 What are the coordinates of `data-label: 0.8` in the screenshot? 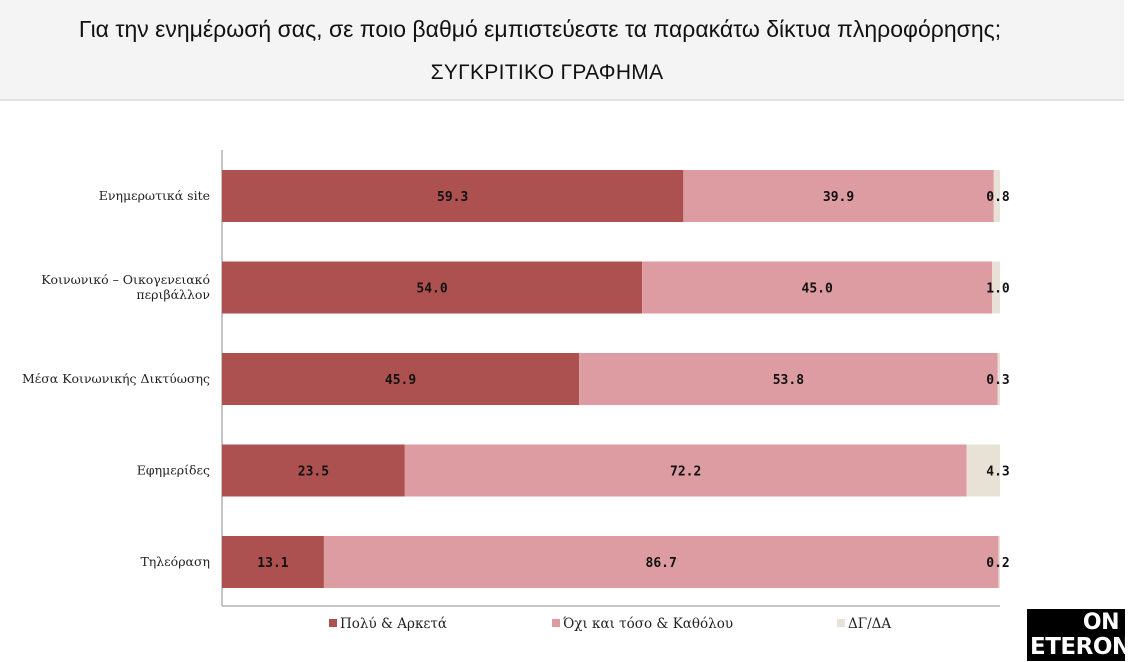 It's located at (998, 197).